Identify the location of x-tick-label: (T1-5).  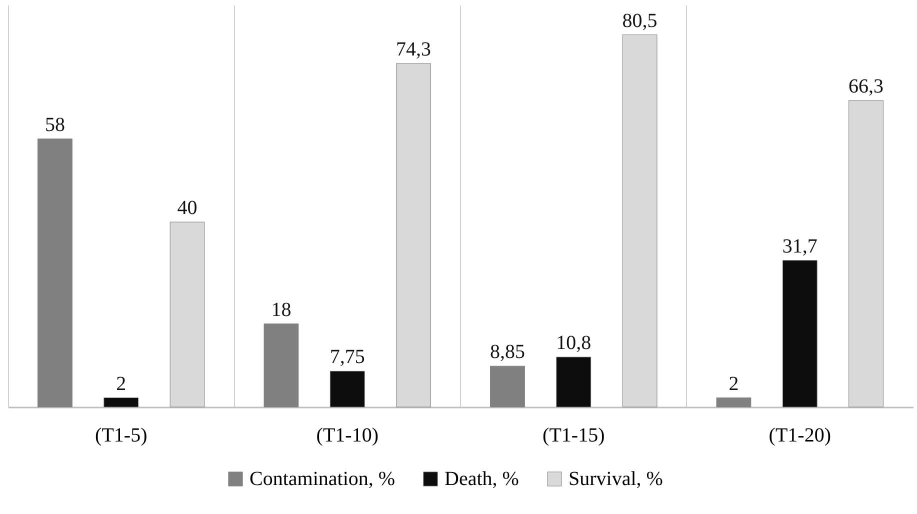
(121, 435).